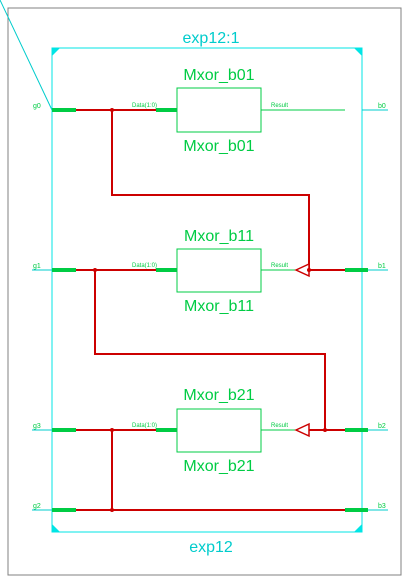 Image resolution: width=409 pixels, height=588 pixels. I want to click on port-label-g2: g2, so click(37, 506).